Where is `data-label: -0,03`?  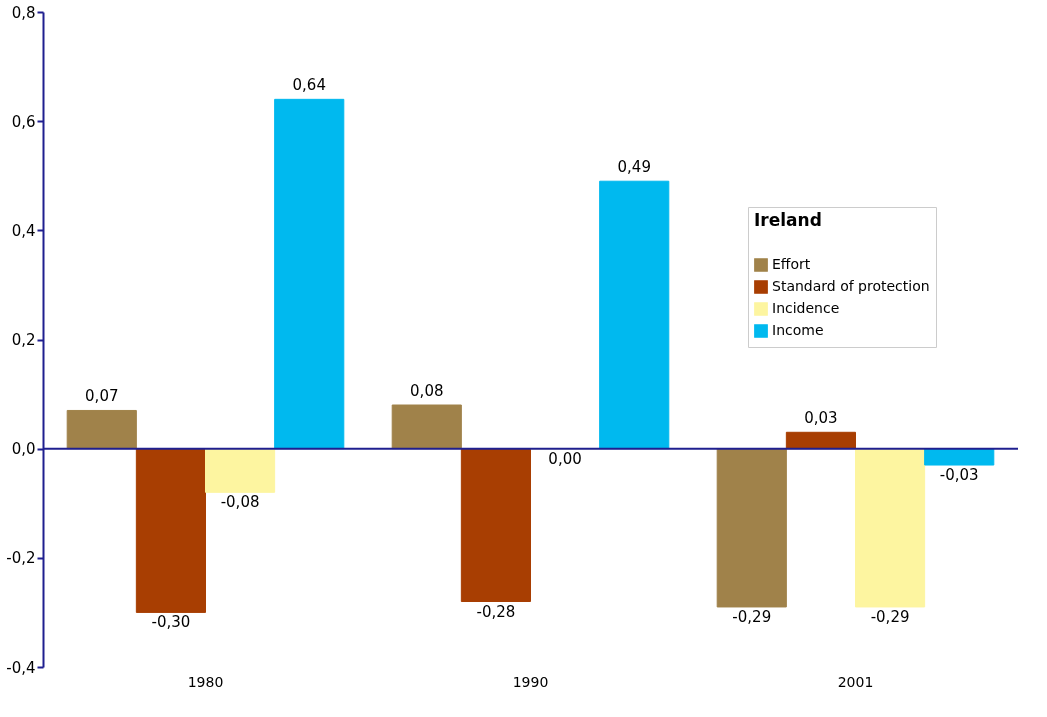 data-label: -0,03 is located at coordinates (959, 475).